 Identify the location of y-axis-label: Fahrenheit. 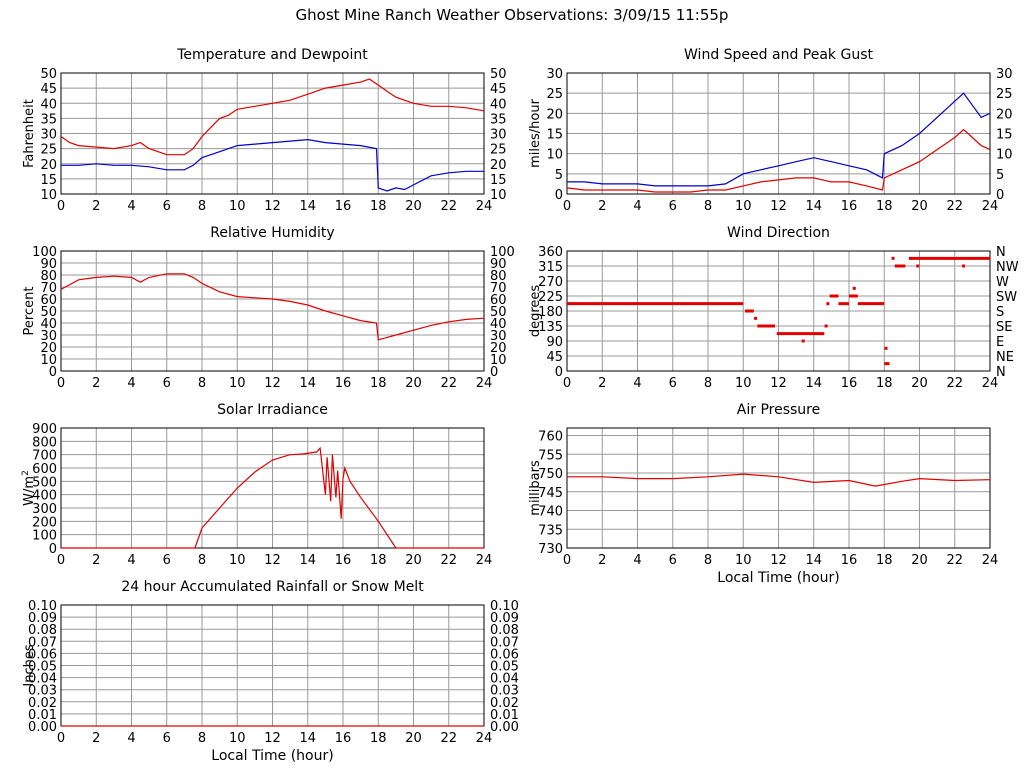
(29, 133).